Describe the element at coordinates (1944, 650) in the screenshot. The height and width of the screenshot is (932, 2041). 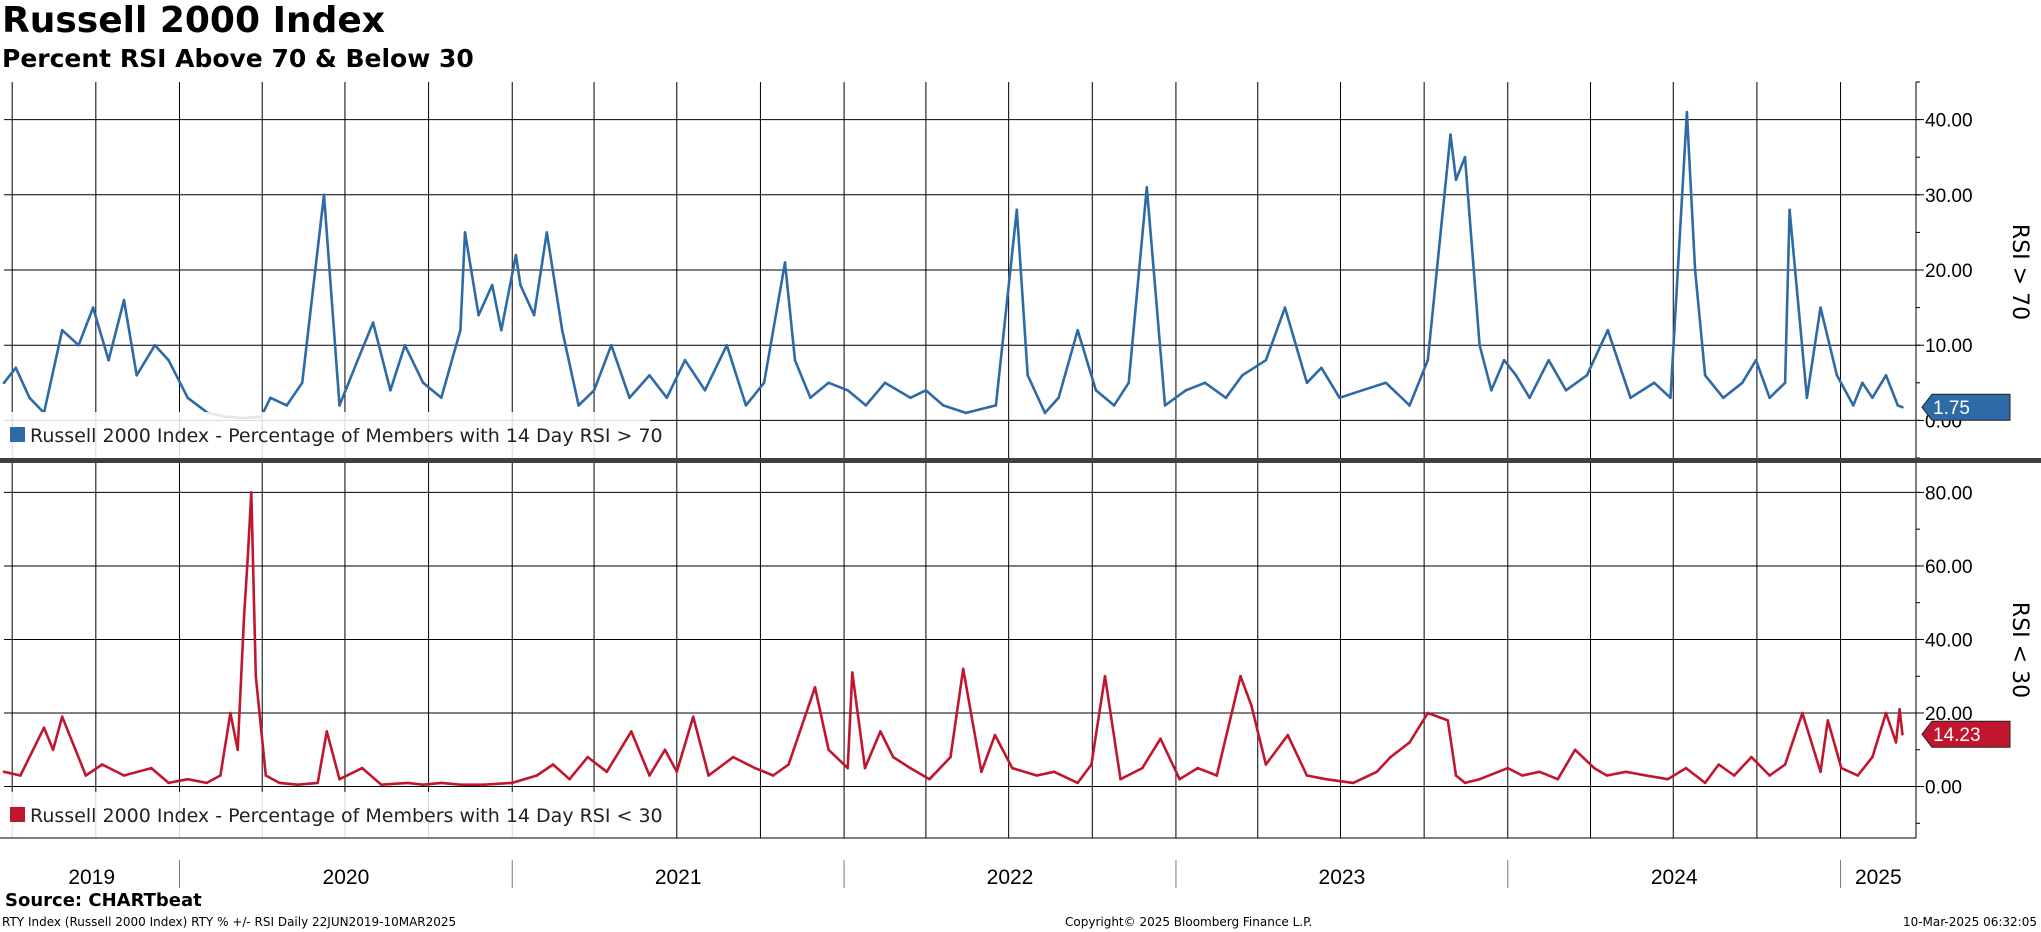
I see `lower-y-axis: 0.00 20.00 40.00 60.00 80.00` at that location.